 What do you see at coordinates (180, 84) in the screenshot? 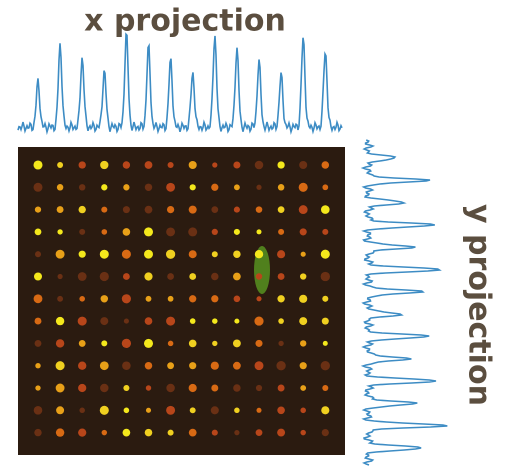
I see `x-projection-curve` at bounding box center [180, 84].